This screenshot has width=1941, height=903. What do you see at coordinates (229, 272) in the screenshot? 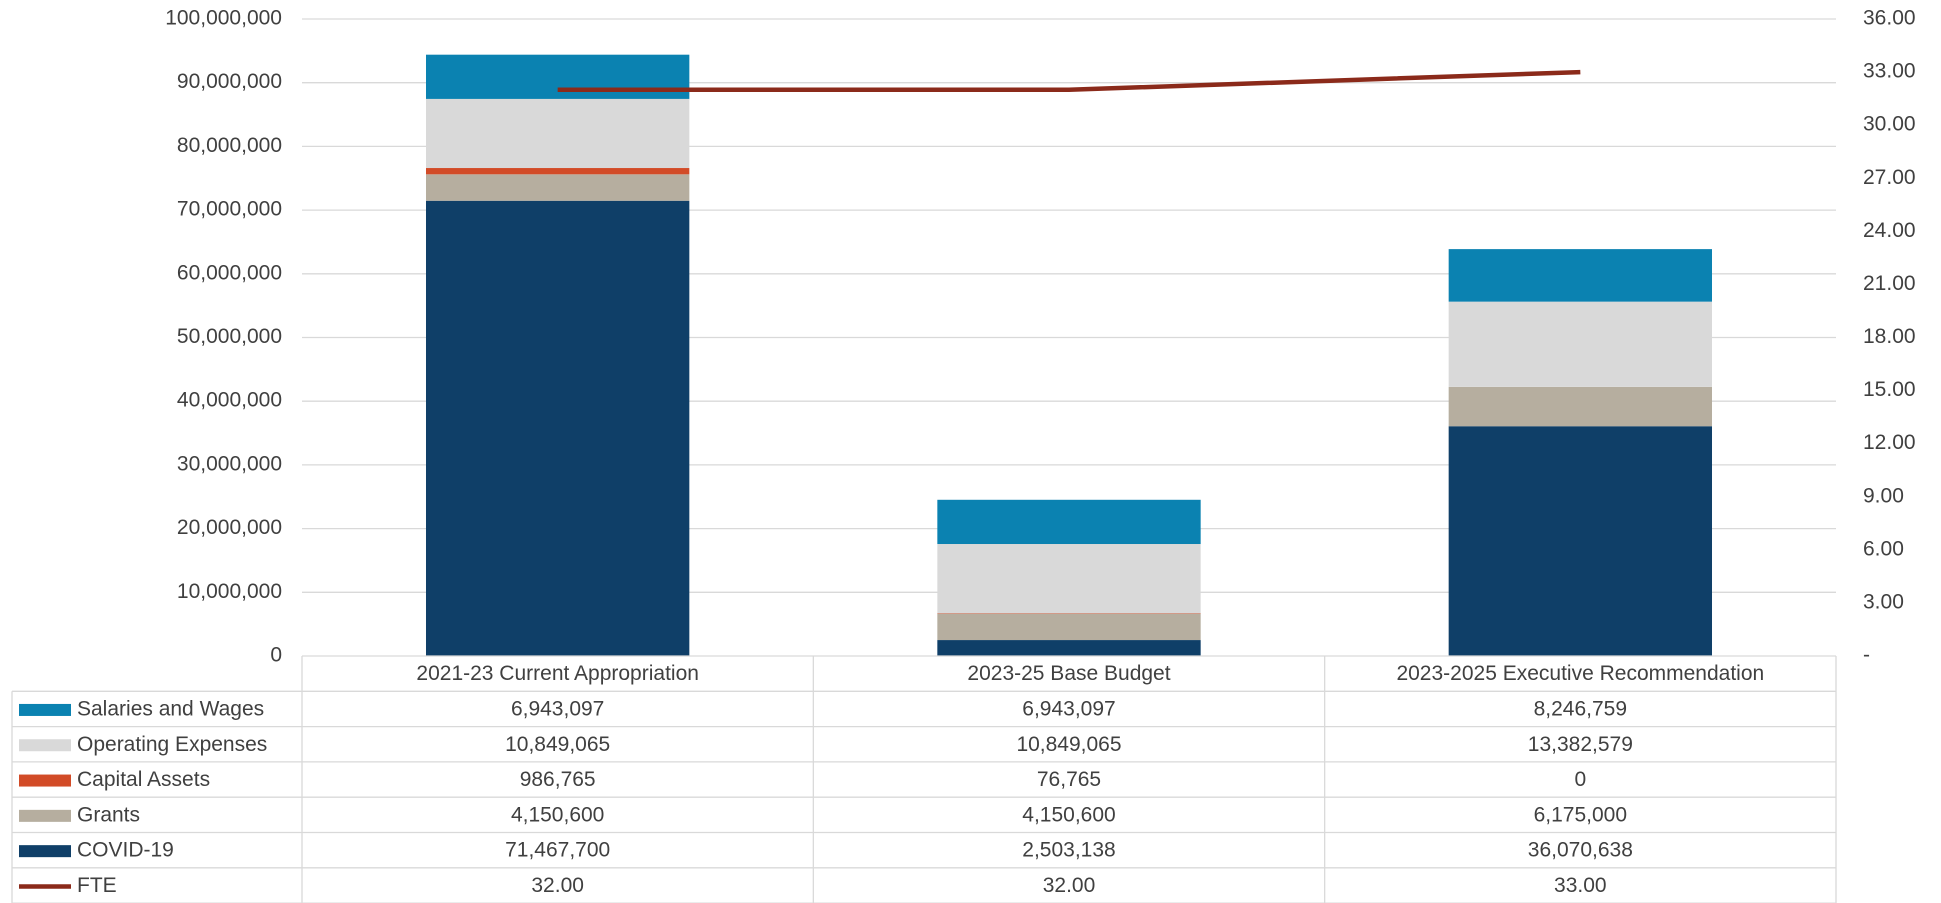
I see `y-tick-label: 60,000,000` at bounding box center [229, 272].